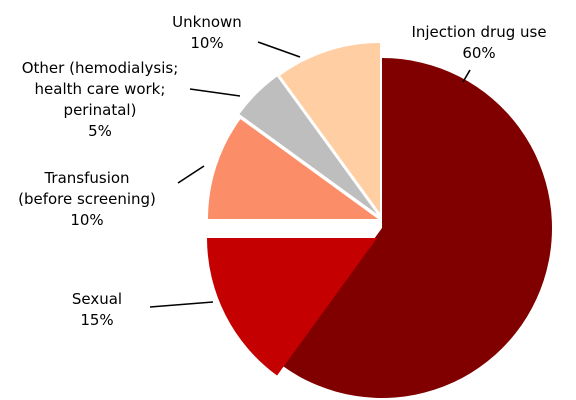 The image size is (576, 400). Describe the element at coordinates (96, 320) in the screenshot. I see `slice-value-label: 15%` at that location.